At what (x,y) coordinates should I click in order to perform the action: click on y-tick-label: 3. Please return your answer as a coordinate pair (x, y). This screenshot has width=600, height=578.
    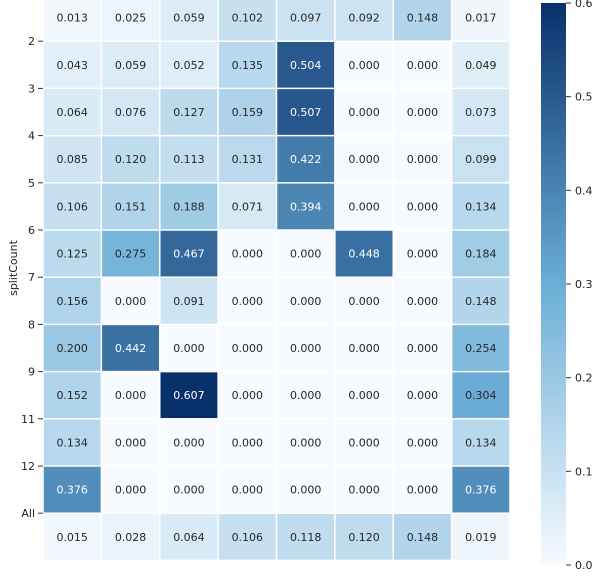
    Looking at the image, I should click on (31, 88).